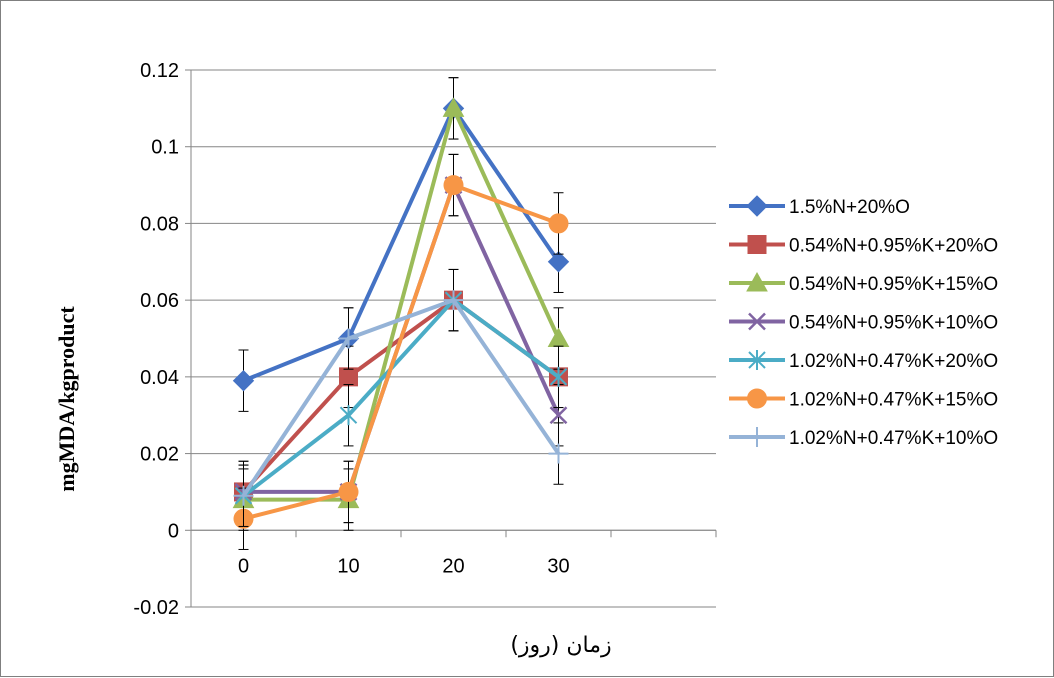 This screenshot has height=678, width=1054. Describe the element at coordinates (156, 608) in the screenshot. I see `y-tick-label: -0.02` at that location.